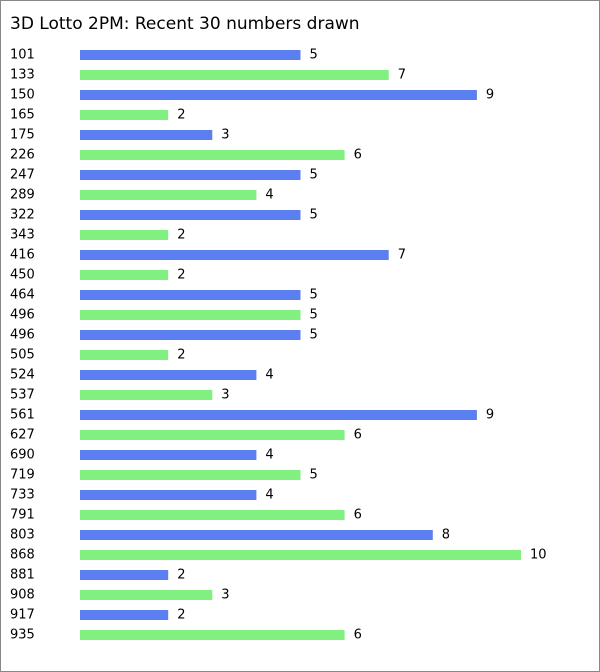 The height and width of the screenshot is (672, 600). What do you see at coordinates (22, 435) in the screenshot?
I see `y-tick-label: 627` at bounding box center [22, 435].